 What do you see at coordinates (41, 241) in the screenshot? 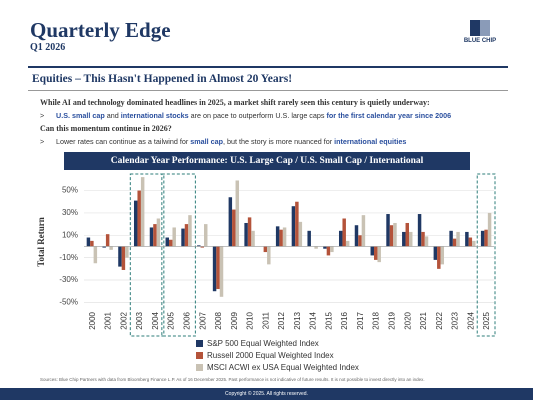
I see `y-axis-label: Total Return` at bounding box center [41, 241].